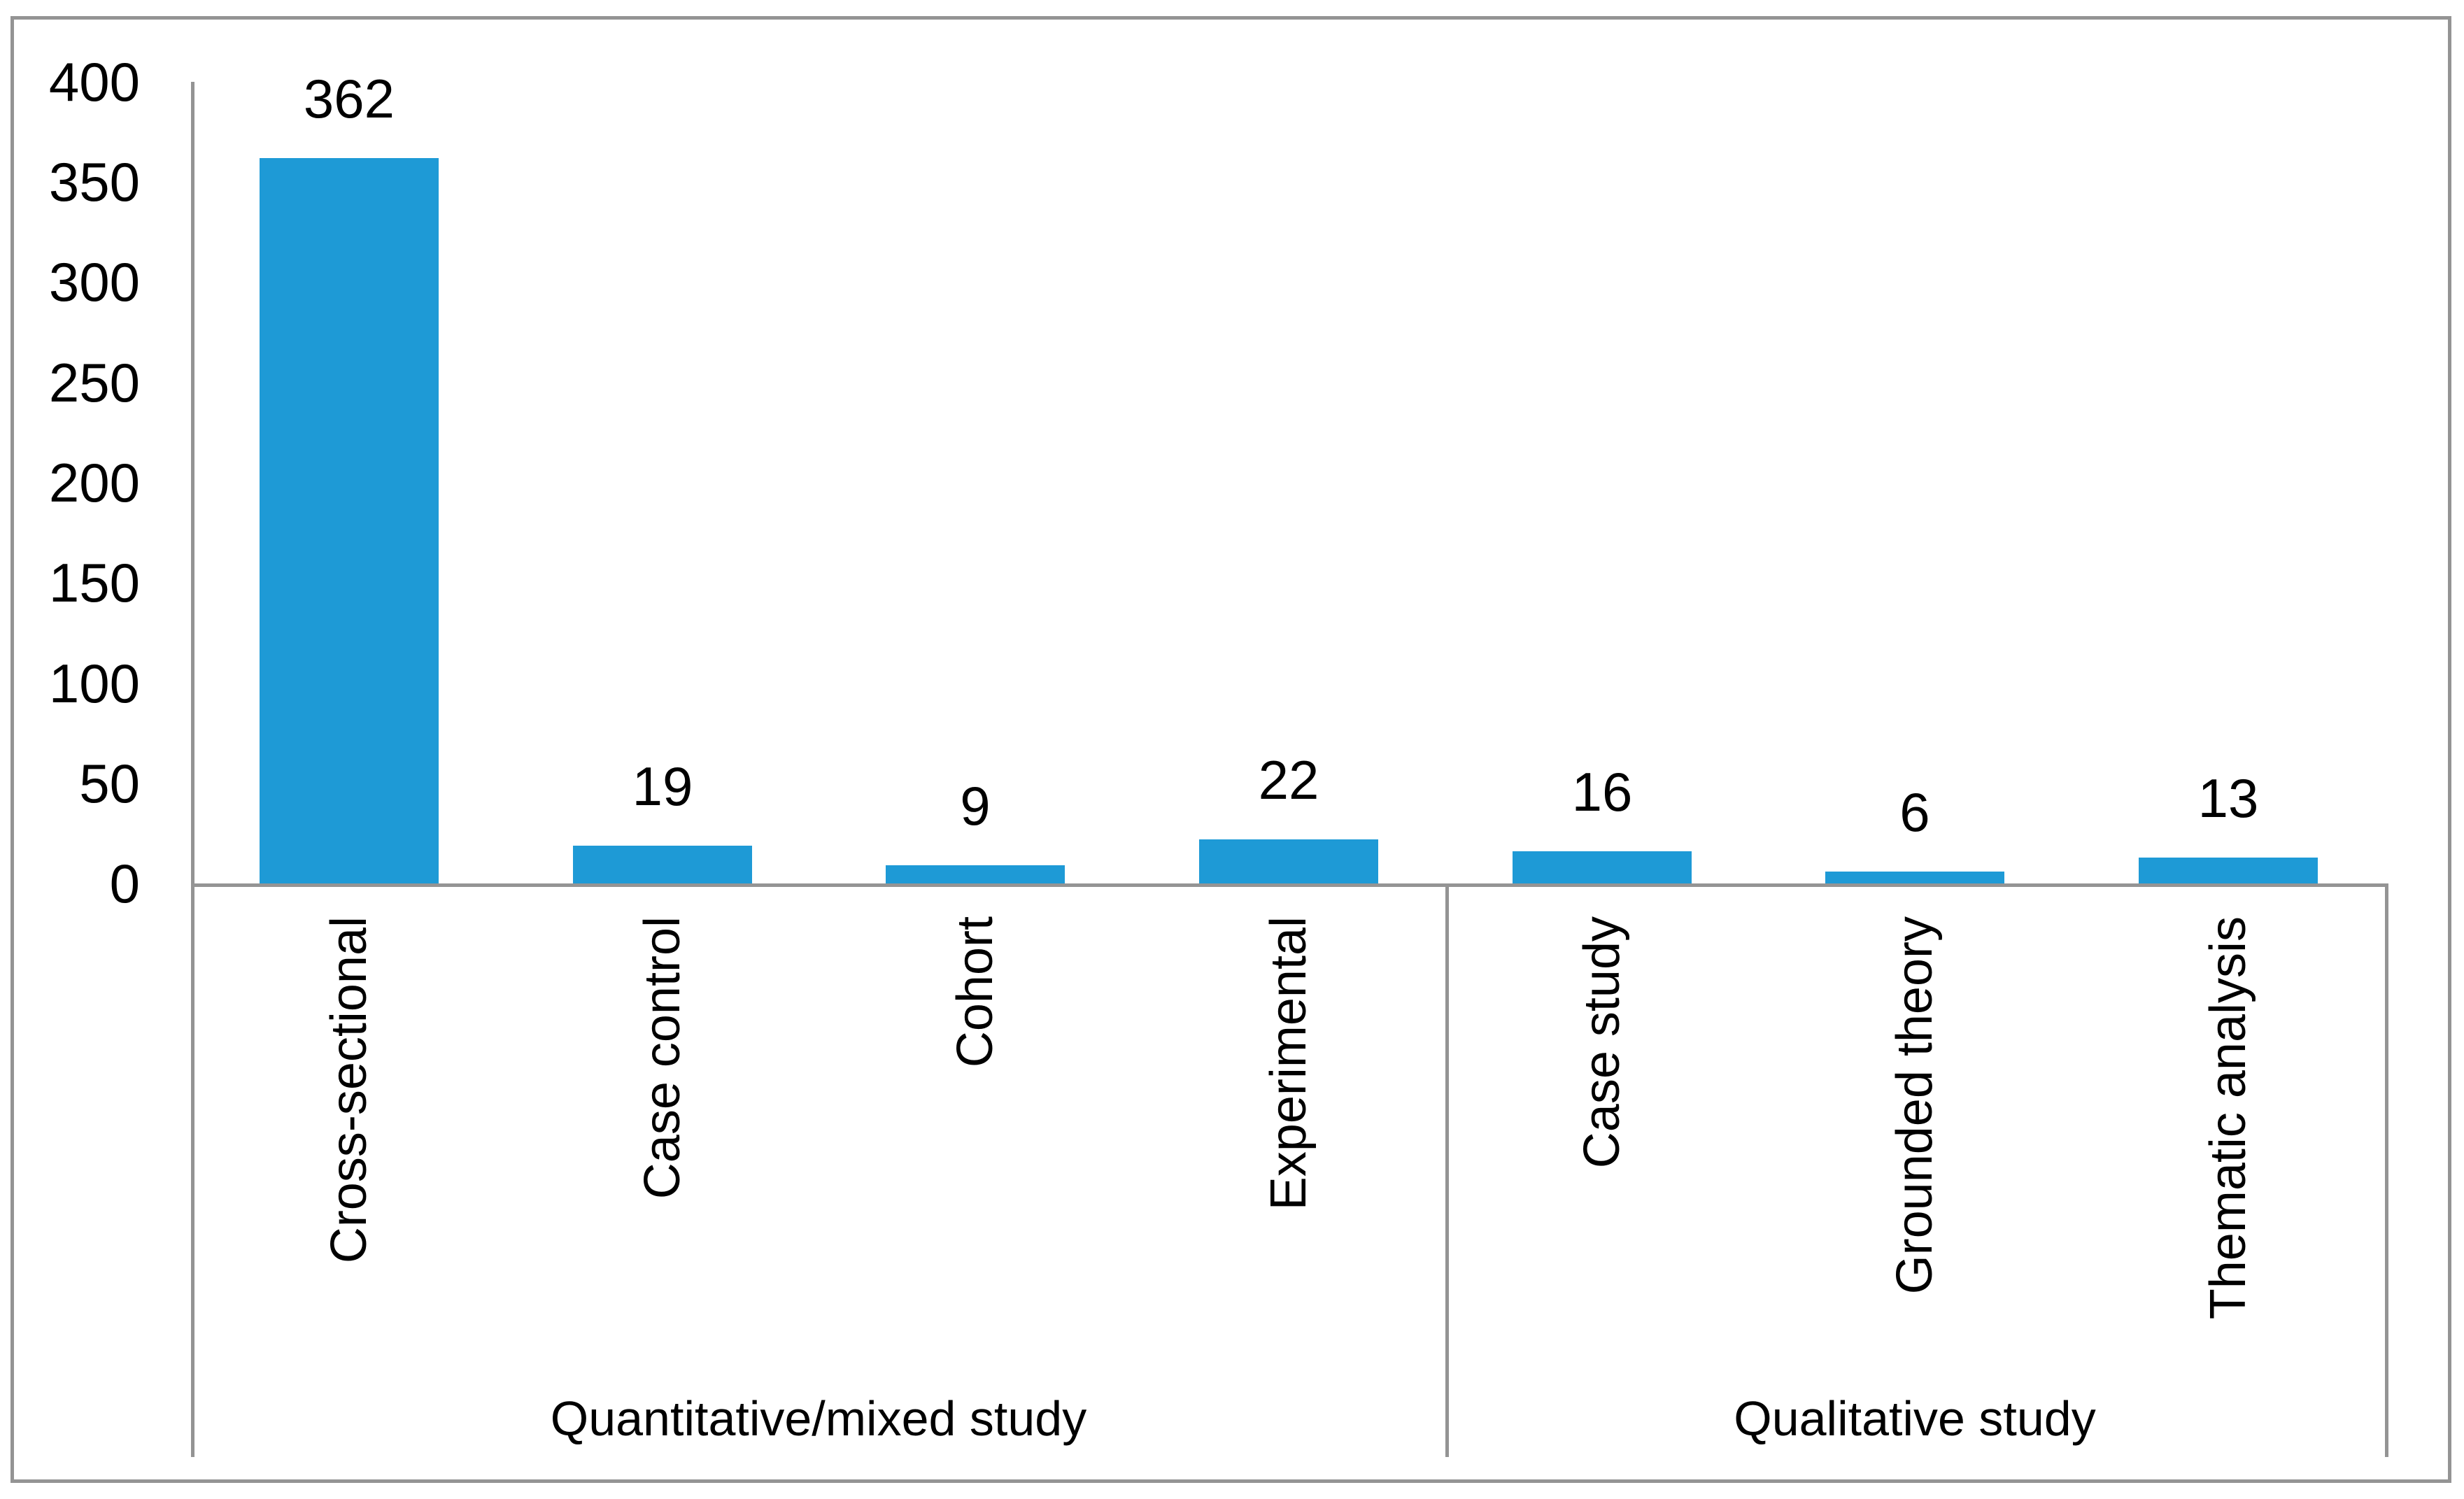 The height and width of the screenshot is (1499, 2464). Describe the element at coordinates (818, 1419) in the screenshot. I see `group-label-quantitative-mixed-study: Quantitative/mixed study` at that location.